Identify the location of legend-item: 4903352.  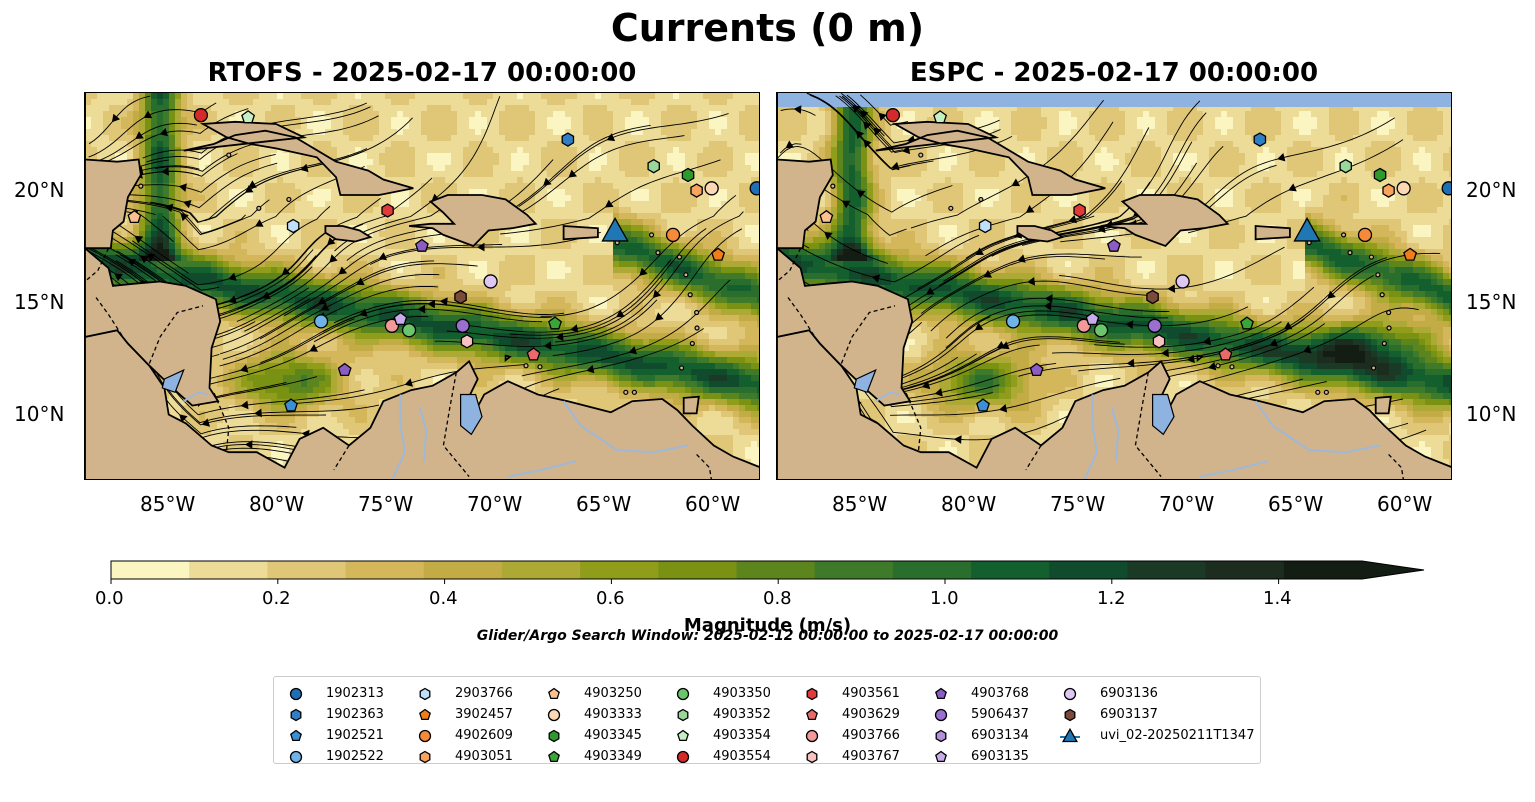
(722, 714).